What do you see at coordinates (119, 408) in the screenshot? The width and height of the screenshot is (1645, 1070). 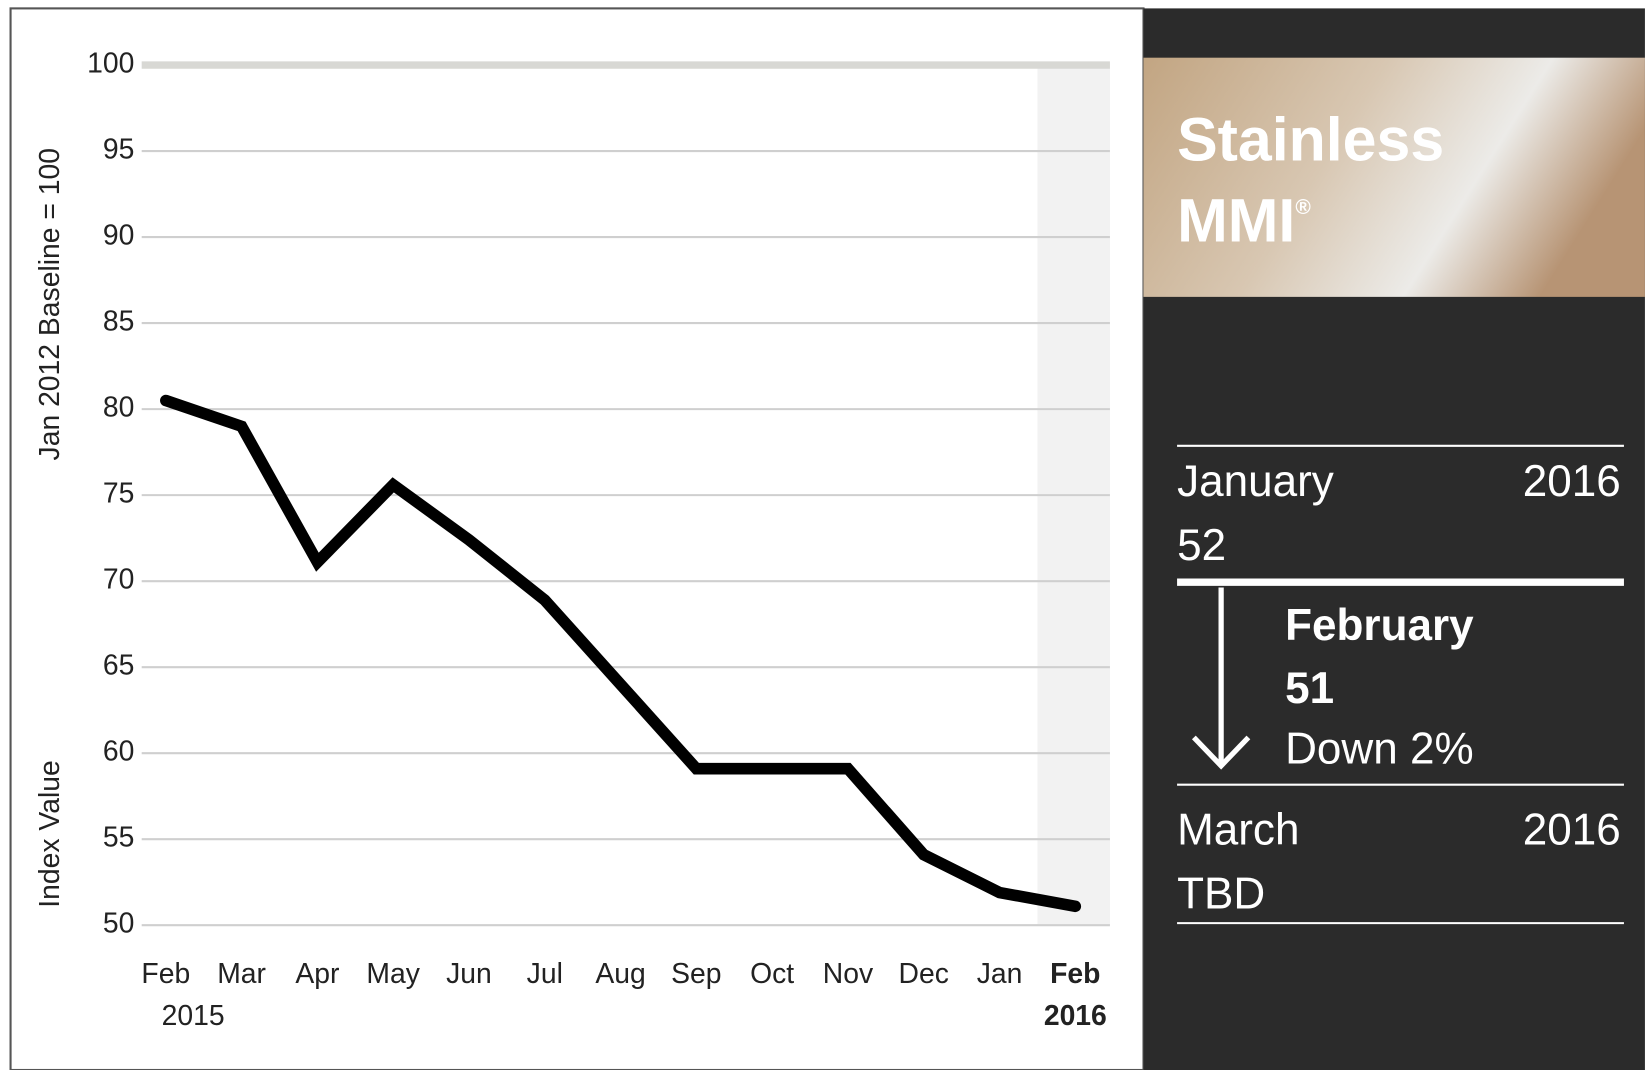 I see `y-tick-label: 80` at bounding box center [119, 408].